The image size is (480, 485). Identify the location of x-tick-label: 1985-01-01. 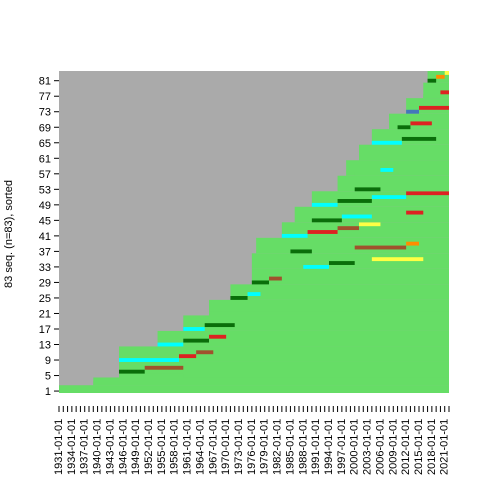
(290, 447).